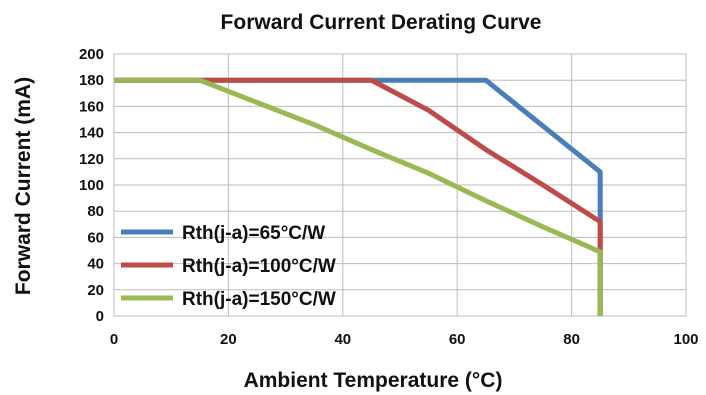 The image size is (706, 395). What do you see at coordinates (91, 106) in the screenshot?
I see `y-tick-label: 160` at bounding box center [91, 106].